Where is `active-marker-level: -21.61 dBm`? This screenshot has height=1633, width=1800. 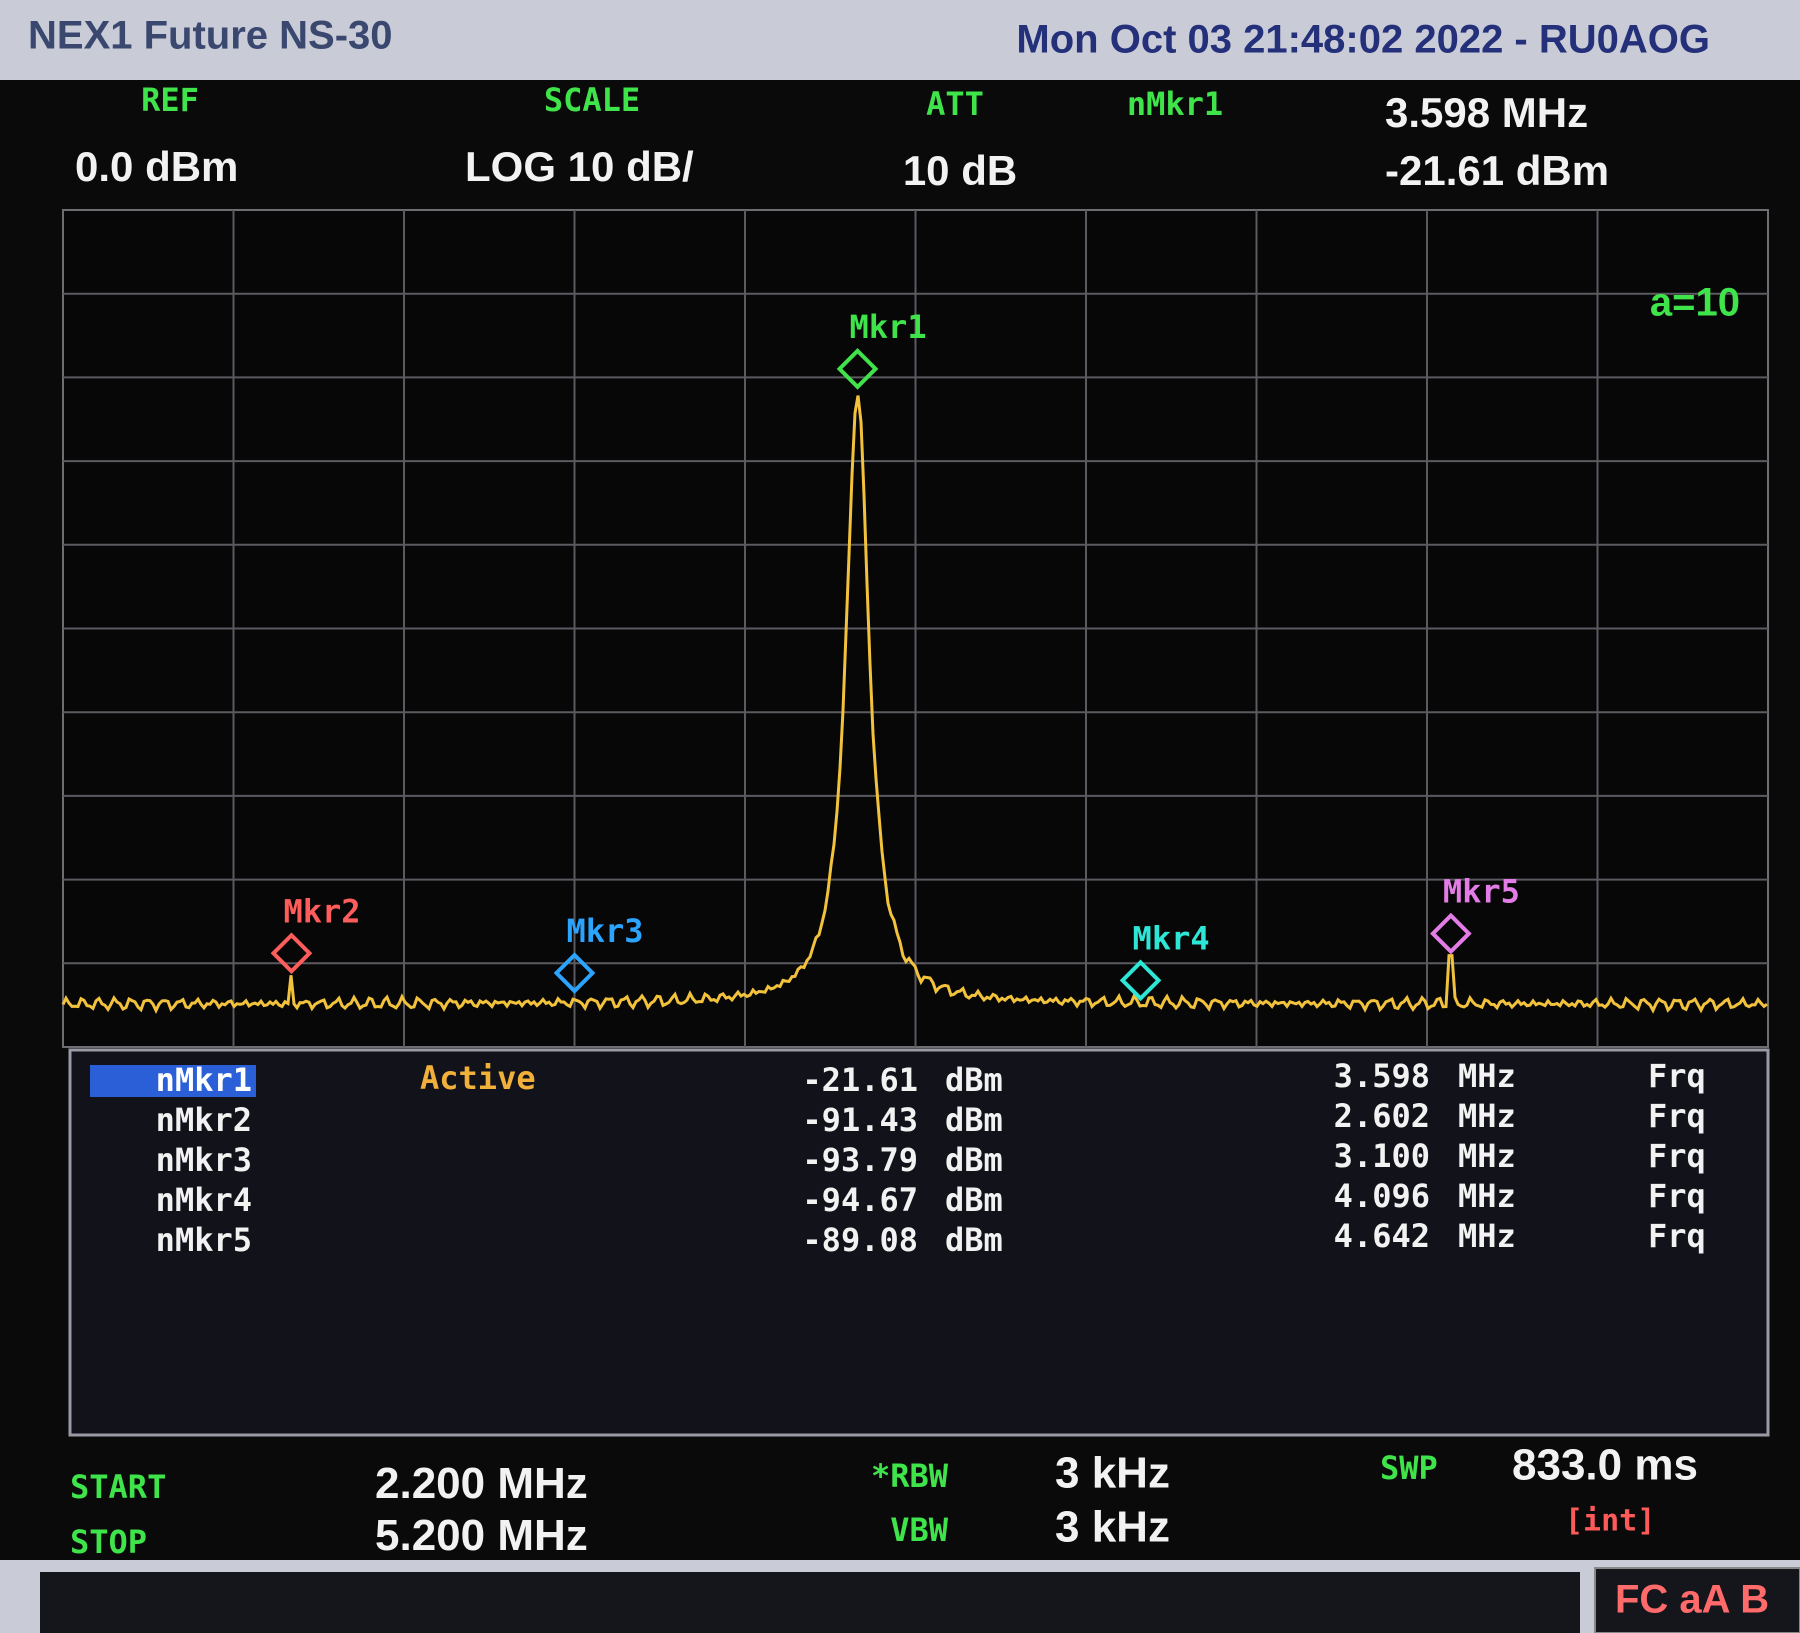 active-marker-level: -21.61 dBm is located at coordinates (1497, 170).